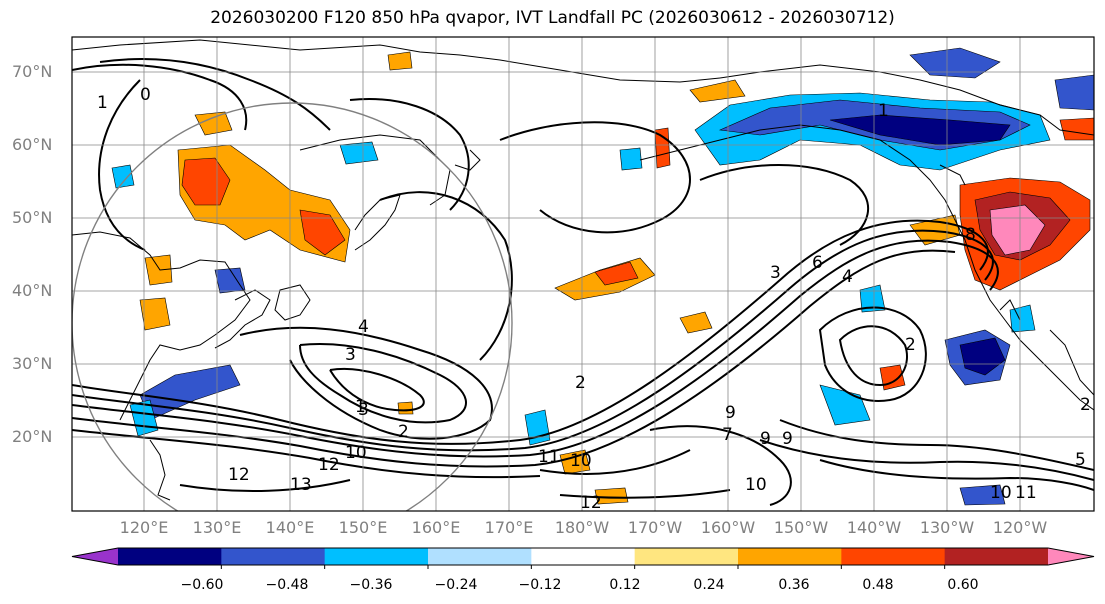 The width and height of the screenshot is (1105, 604). I want to click on colorbar-tick-label: 0.36, so click(794, 585).